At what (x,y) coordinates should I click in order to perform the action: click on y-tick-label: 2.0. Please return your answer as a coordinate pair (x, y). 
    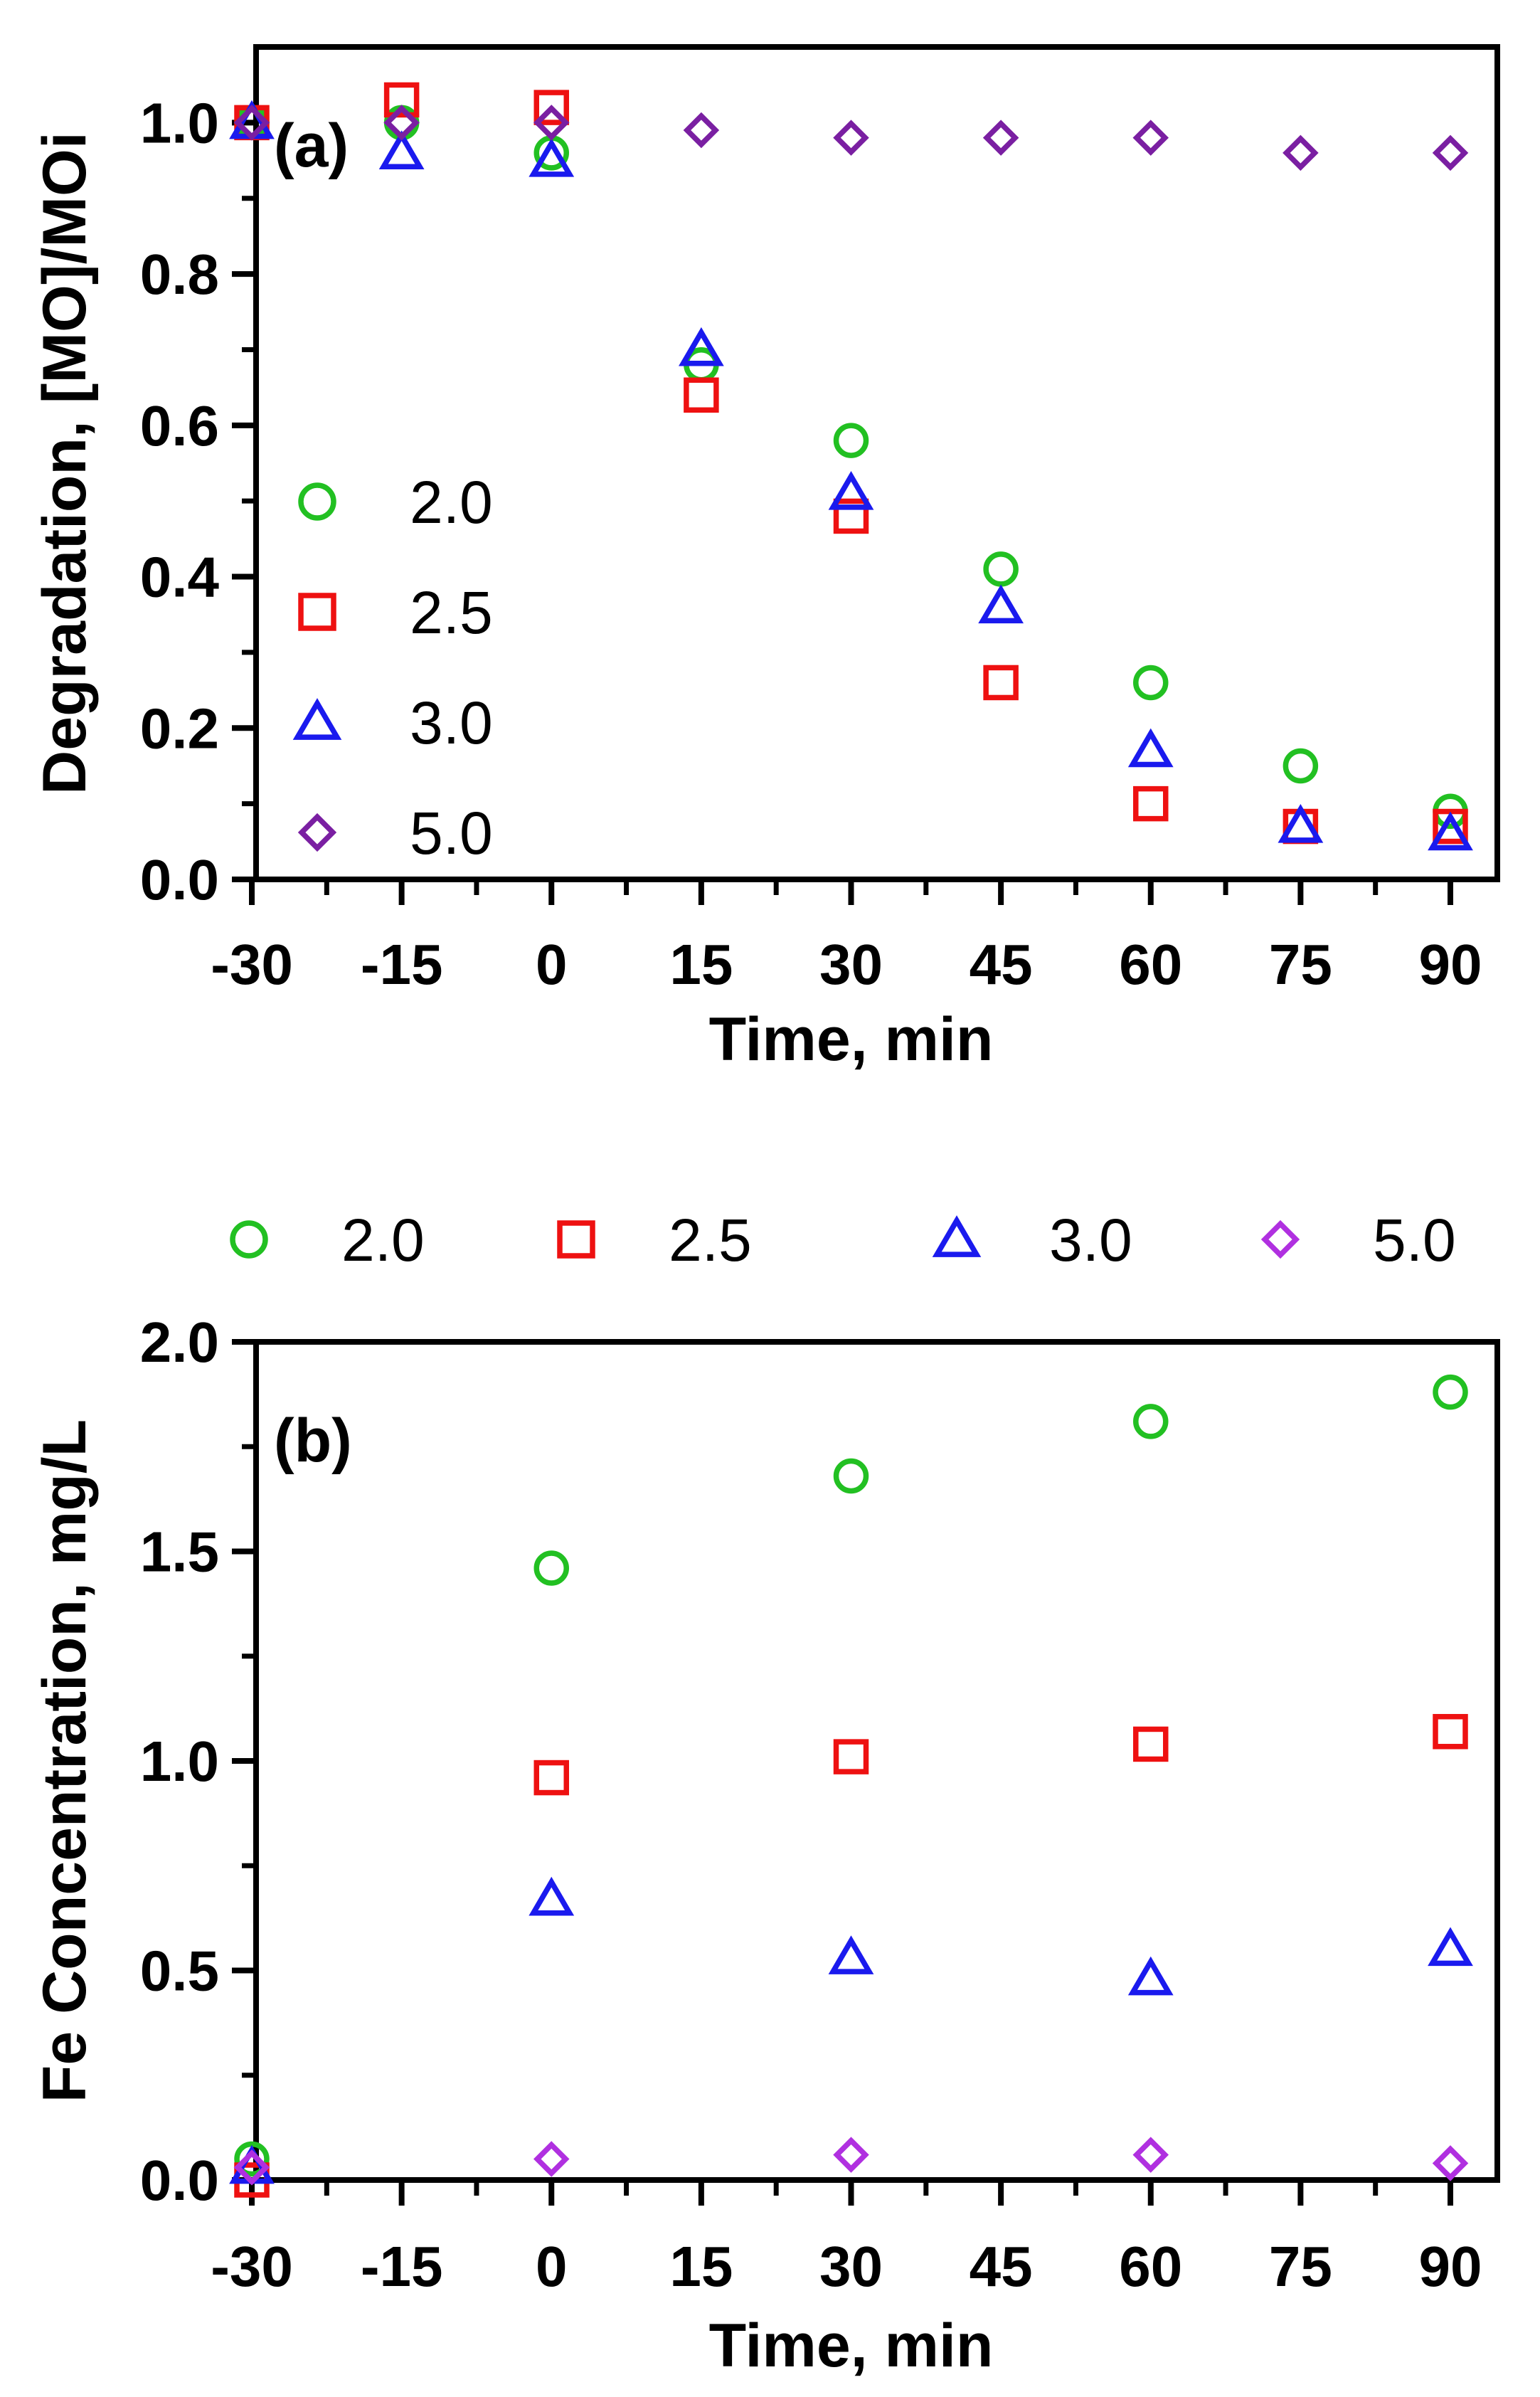
    Looking at the image, I should click on (179, 1342).